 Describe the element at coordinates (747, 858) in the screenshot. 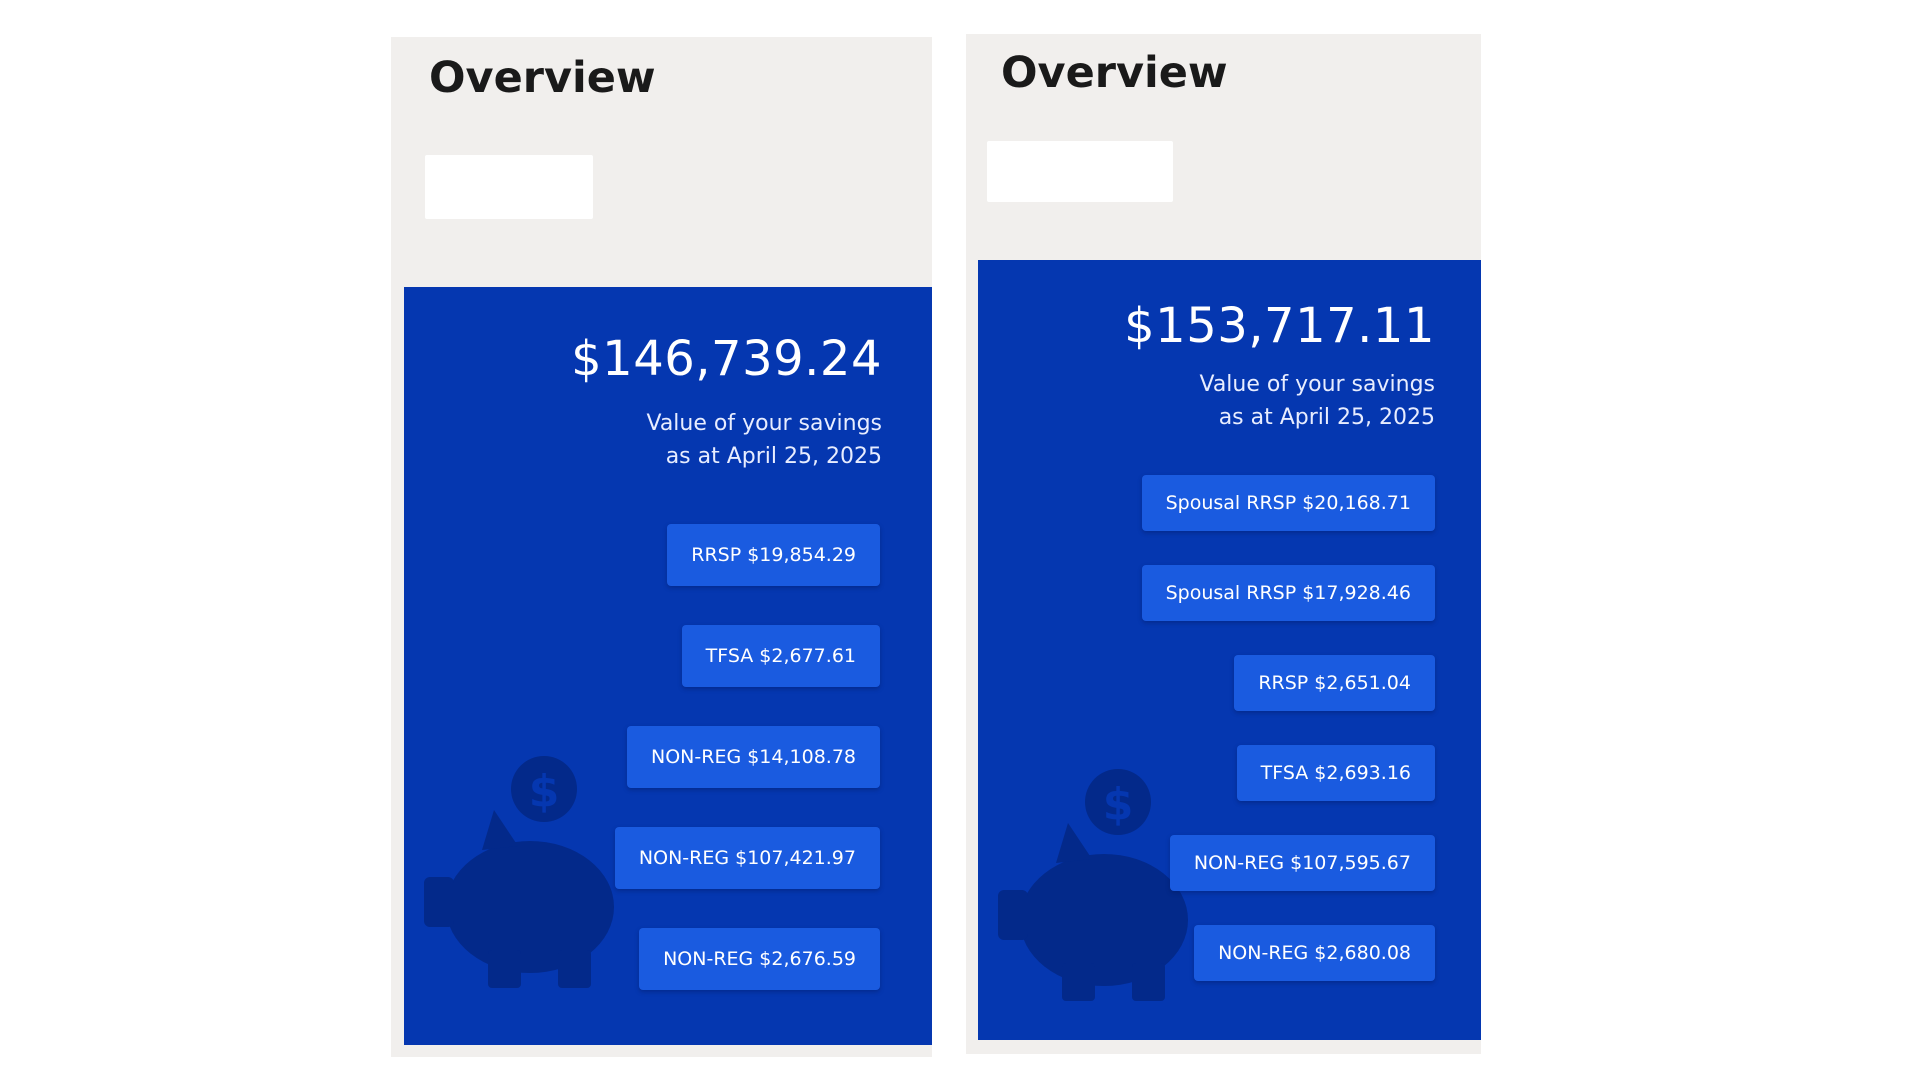

I see `account-button-non-reg-2: NON-REG $107,421.97` at that location.